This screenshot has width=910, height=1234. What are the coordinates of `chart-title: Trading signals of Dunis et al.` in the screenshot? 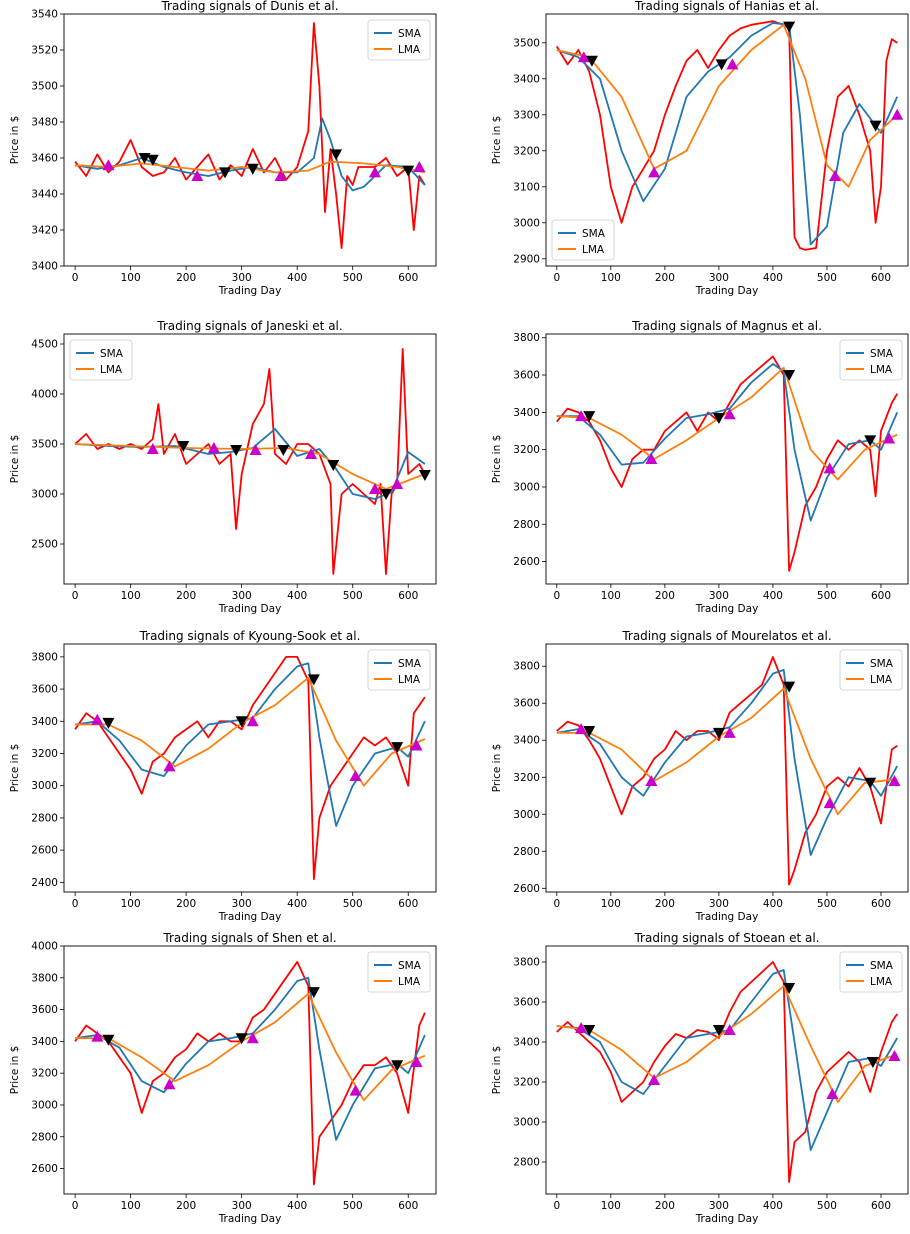 It's located at (249, 6).